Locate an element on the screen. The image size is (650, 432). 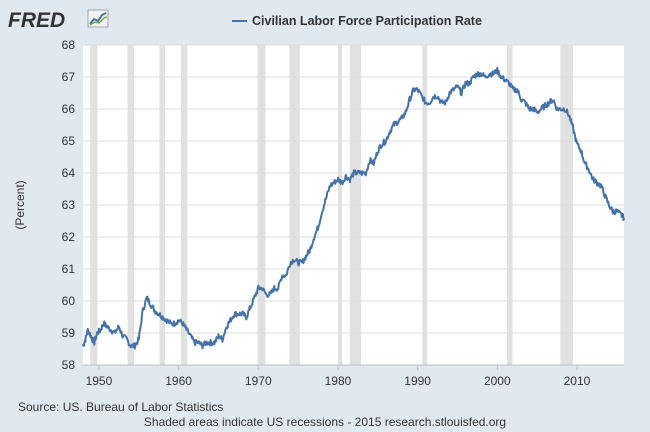
y-tick-label: 67 is located at coordinates (69, 77).